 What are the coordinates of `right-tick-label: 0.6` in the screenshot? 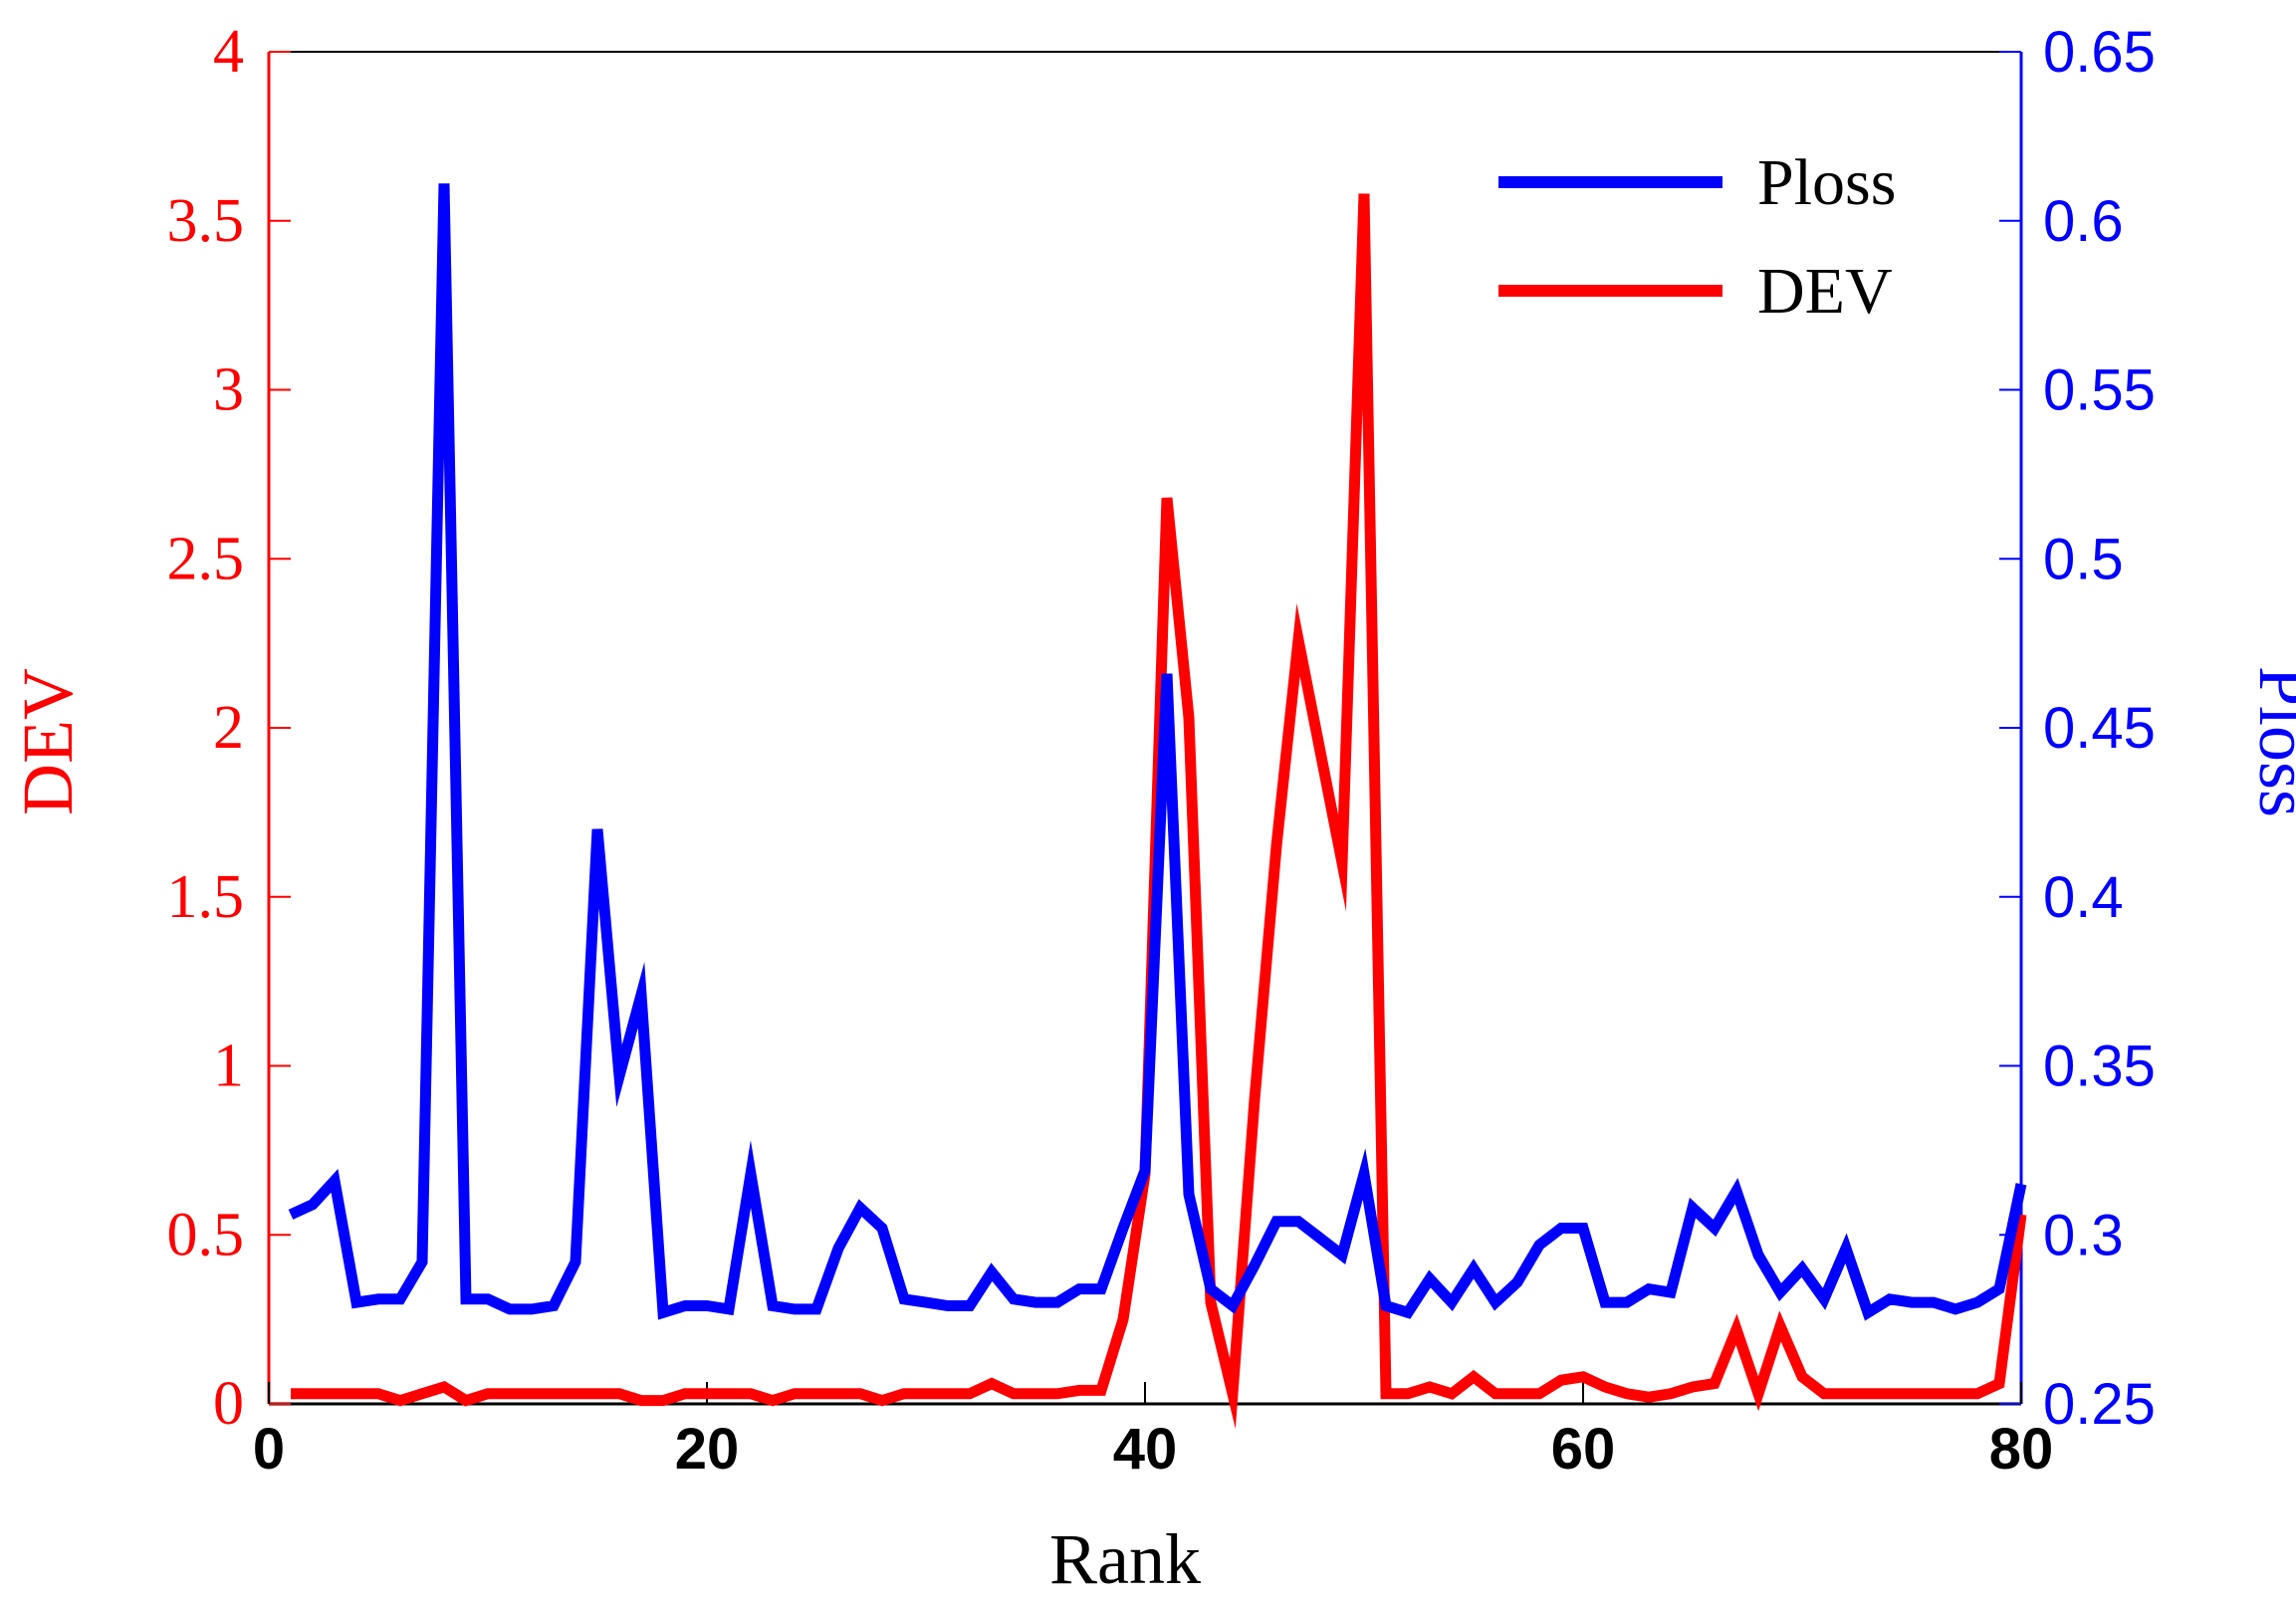 It's located at (2083, 221).